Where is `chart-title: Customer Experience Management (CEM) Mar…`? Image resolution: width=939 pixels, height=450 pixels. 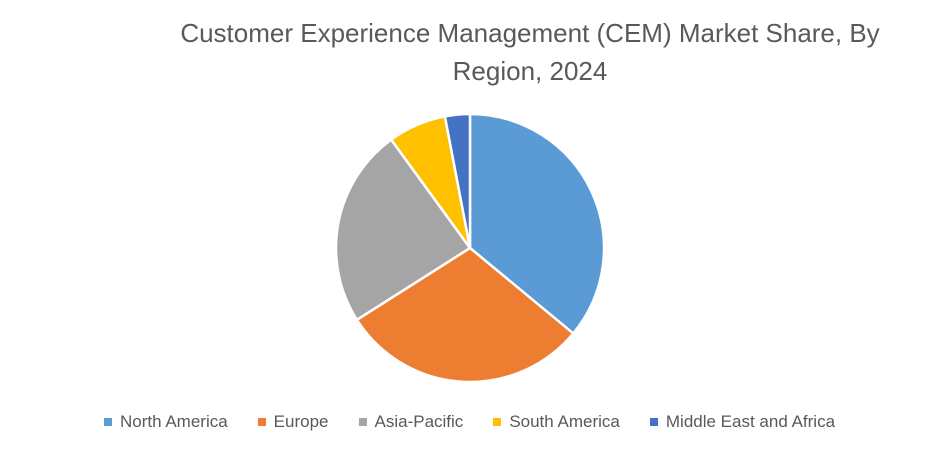 chart-title: Customer Experience Management (CEM) Mar… is located at coordinates (530, 52).